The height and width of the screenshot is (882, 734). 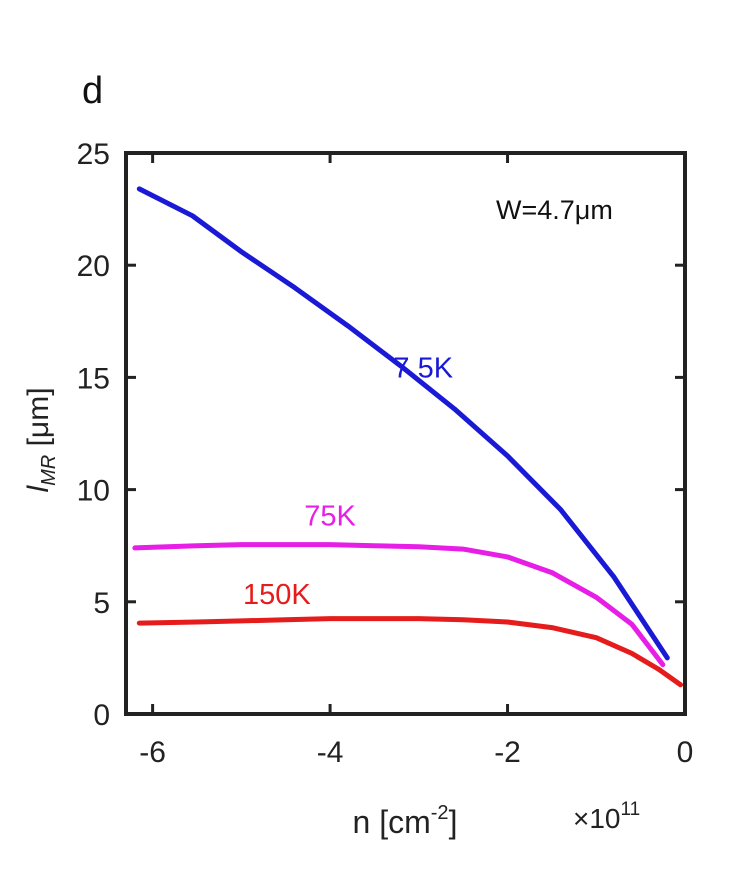 I want to click on y-tick-label: 5, so click(x=101, y=603).